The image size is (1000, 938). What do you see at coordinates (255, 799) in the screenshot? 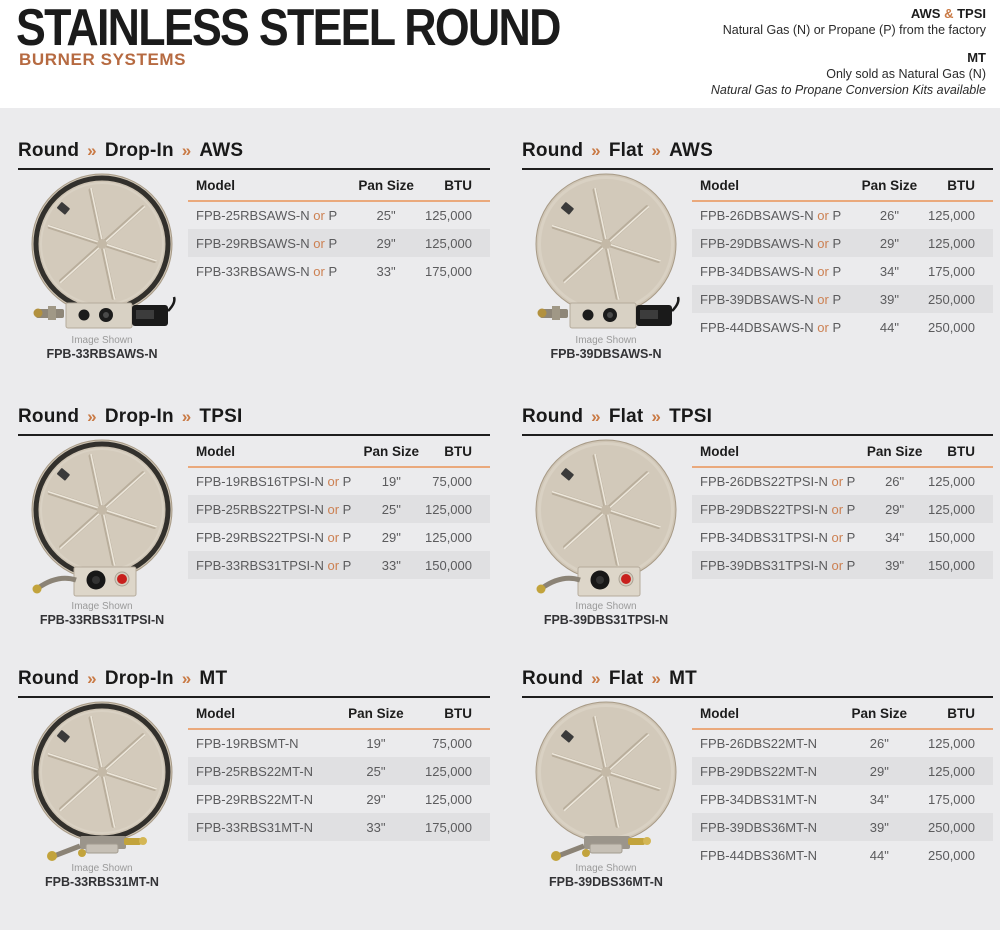
I see `model-number: FPB-29RBS22MT-N` at bounding box center [255, 799].